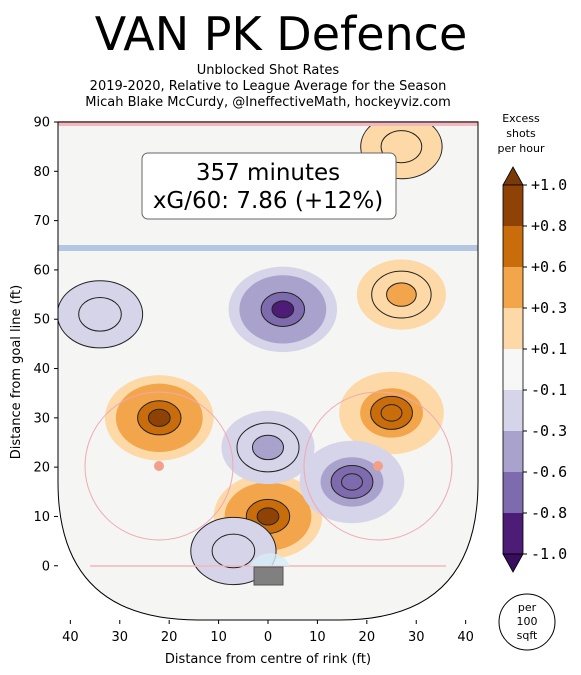 This screenshot has width=581, height=675. Describe the element at coordinates (549, 513) in the screenshot. I see `colorbar-label: -0.8` at that location.